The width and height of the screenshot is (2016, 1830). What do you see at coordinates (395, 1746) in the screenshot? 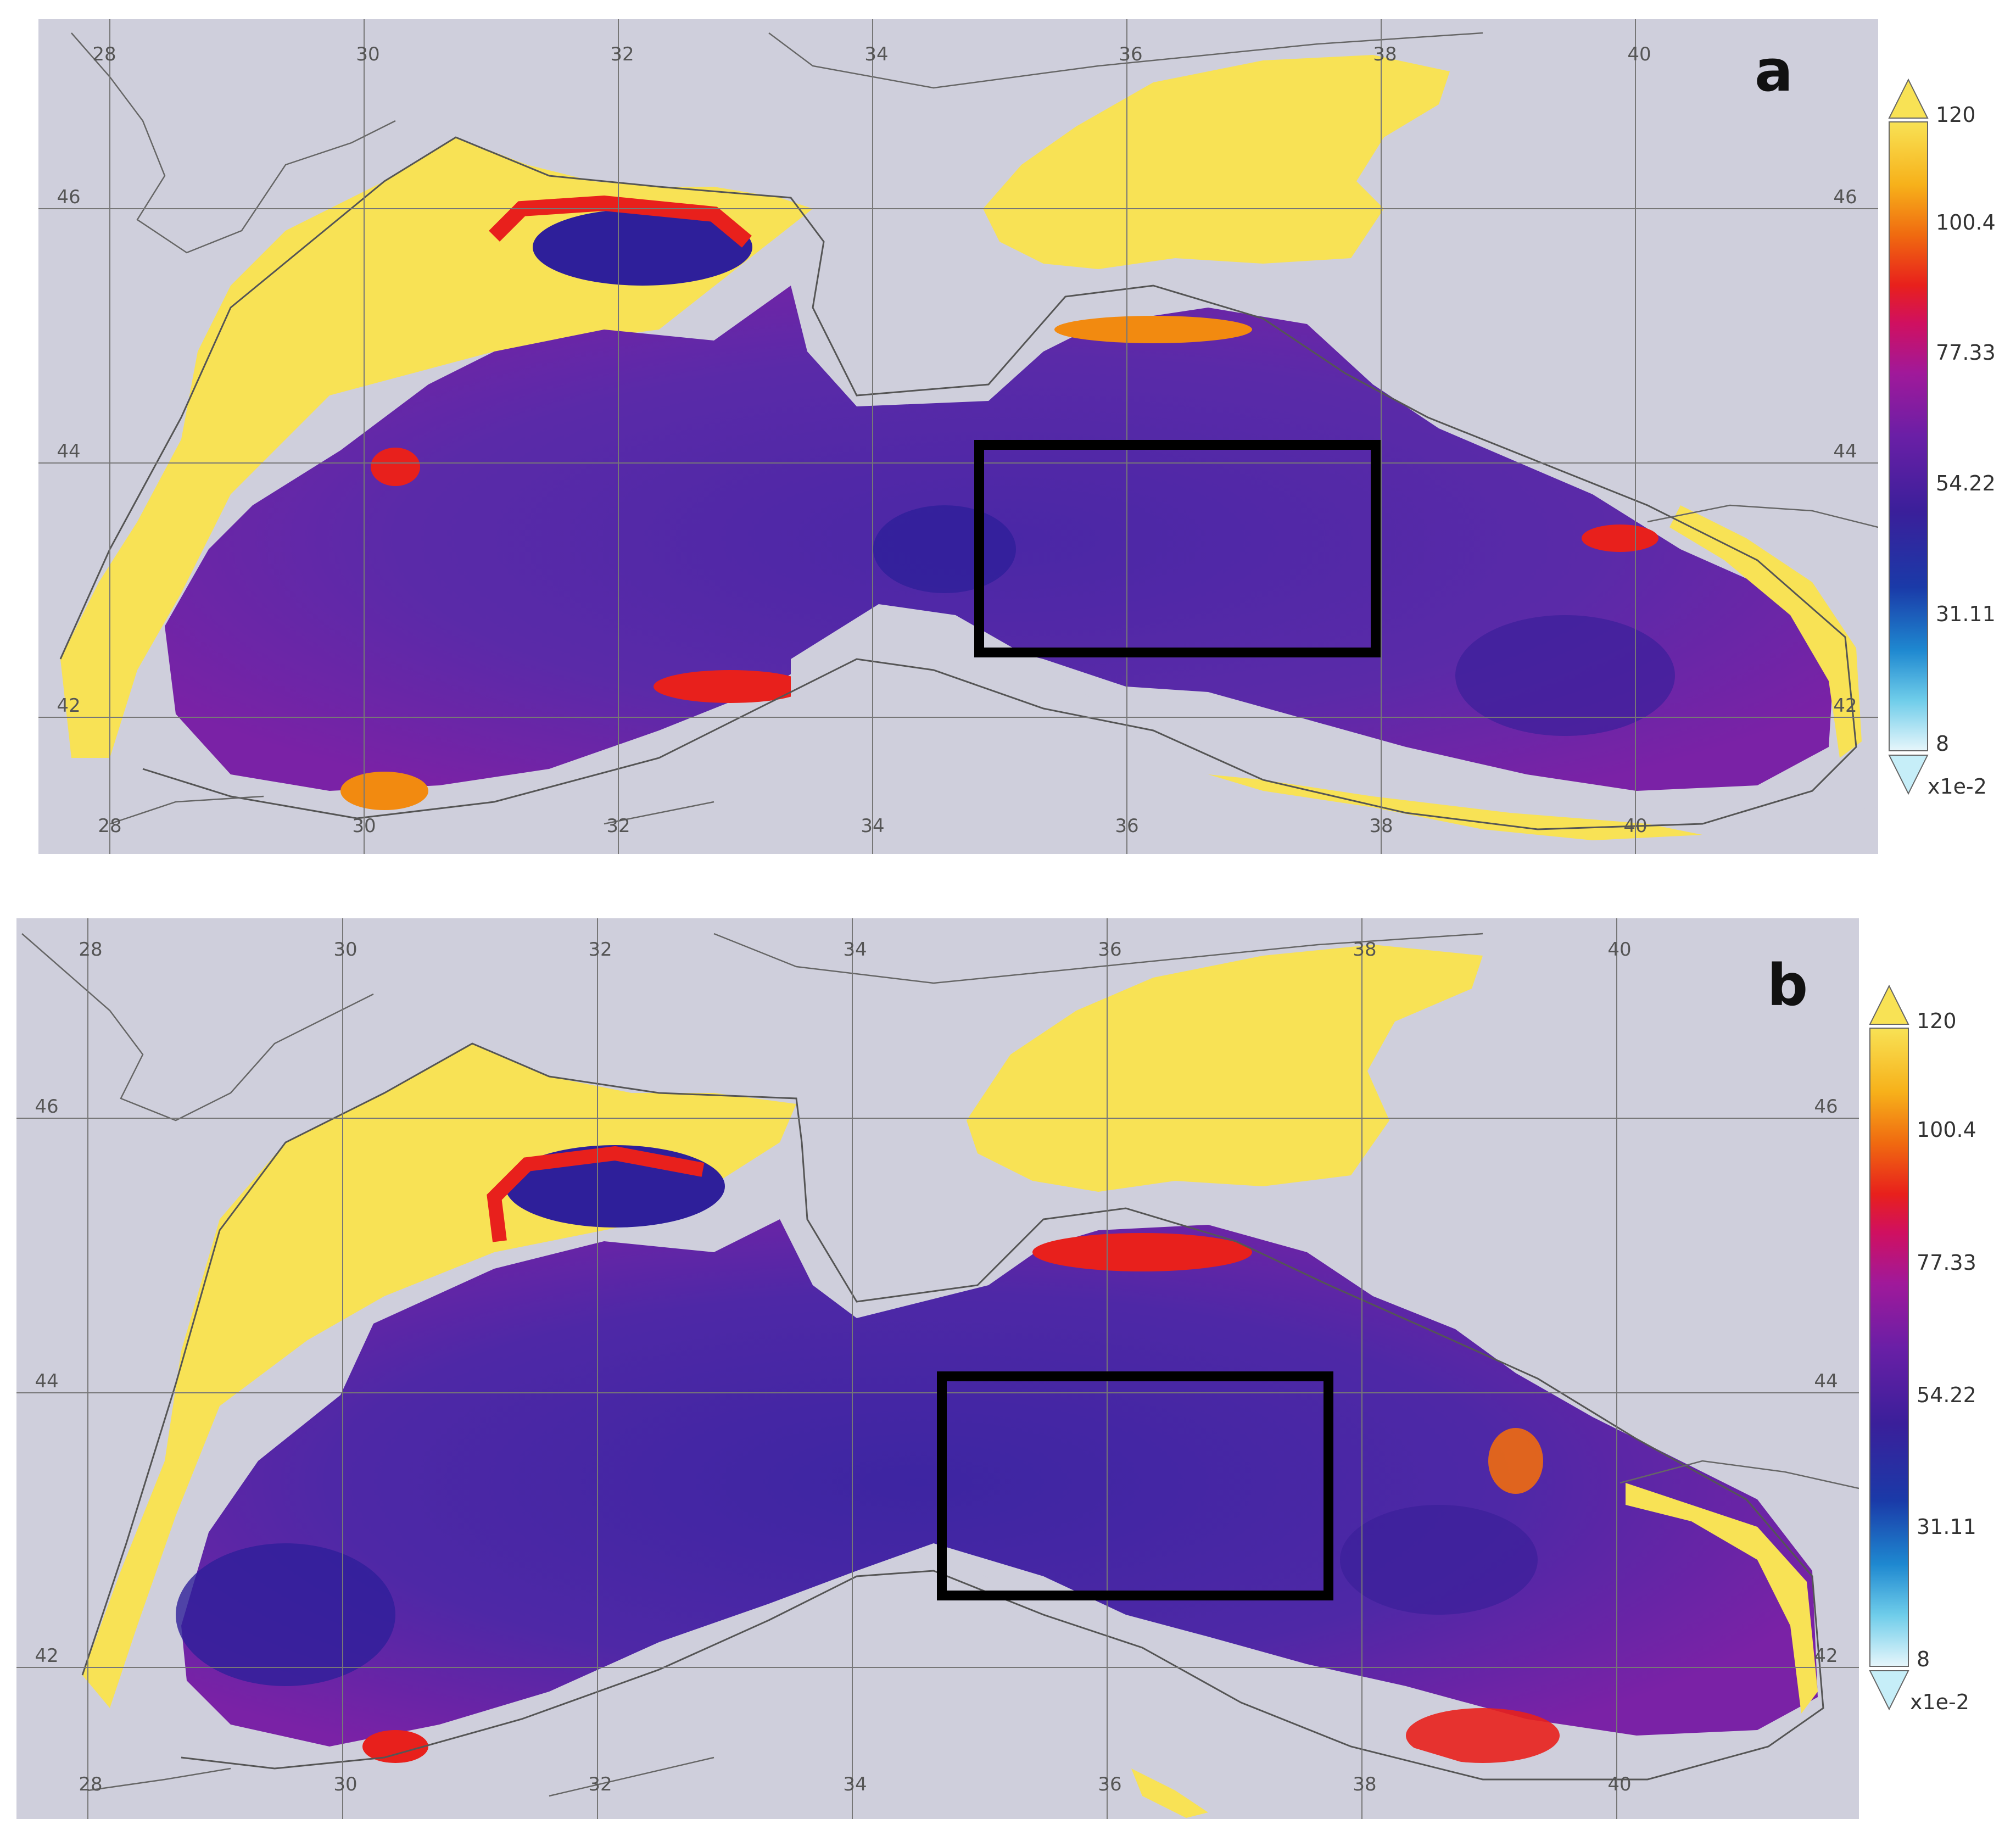
I see `high-value-sw` at bounding box center [395, 1746].